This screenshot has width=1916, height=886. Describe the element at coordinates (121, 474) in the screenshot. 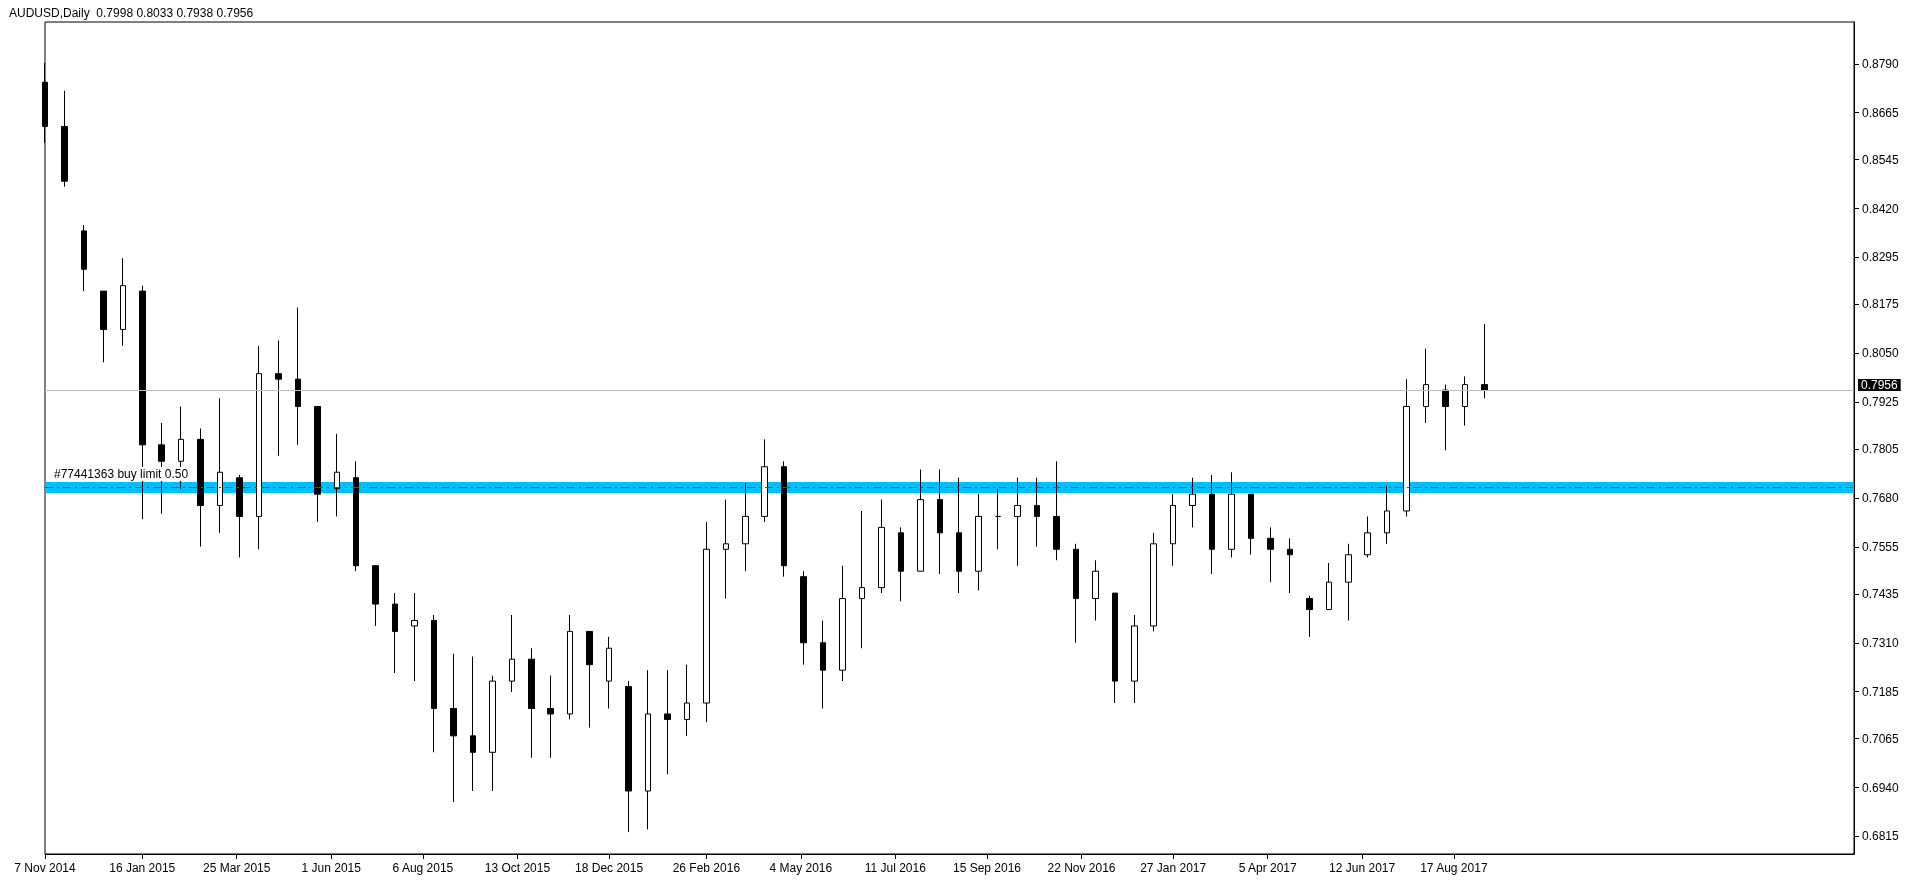

I see `ref-line-label: #77441363 buy limit 0.50` at that location.